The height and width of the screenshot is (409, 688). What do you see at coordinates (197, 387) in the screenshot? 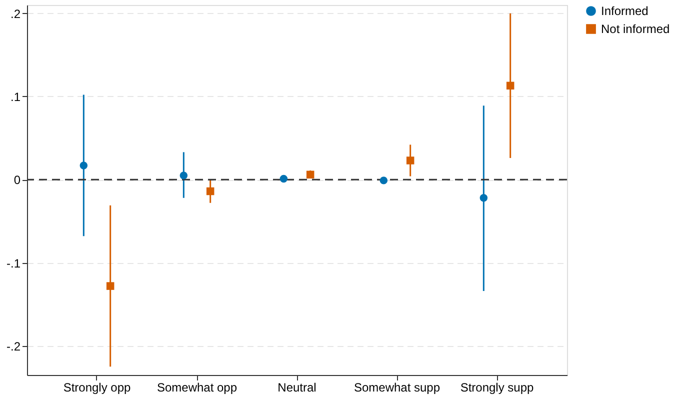
I see `x-tick-label: Somewhat opp` at bounding box center [197, 387].